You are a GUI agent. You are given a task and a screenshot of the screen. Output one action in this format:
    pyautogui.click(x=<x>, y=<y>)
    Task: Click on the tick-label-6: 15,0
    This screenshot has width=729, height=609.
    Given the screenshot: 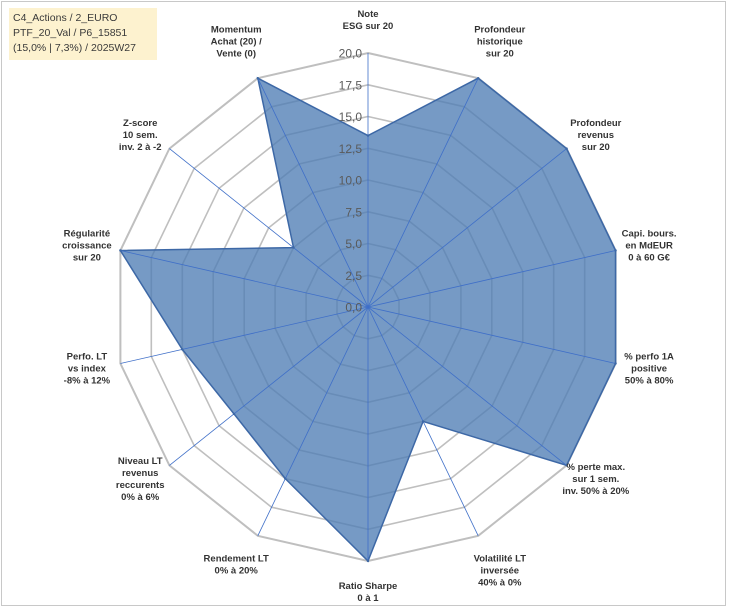 What is the action you would take?
    pyautogui.click(x=351, y=117)
    